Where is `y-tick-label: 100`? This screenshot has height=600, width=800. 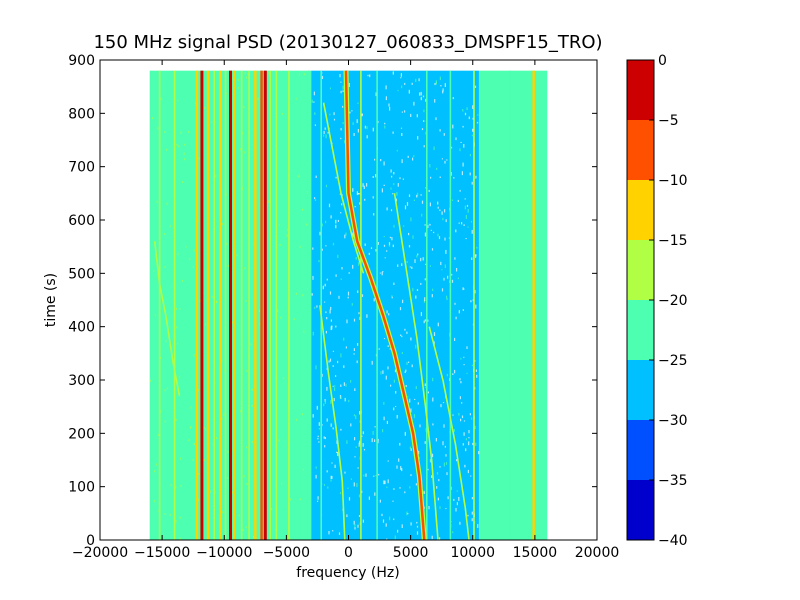
y-tick-label: 100 is located at coordinates (81, 488).